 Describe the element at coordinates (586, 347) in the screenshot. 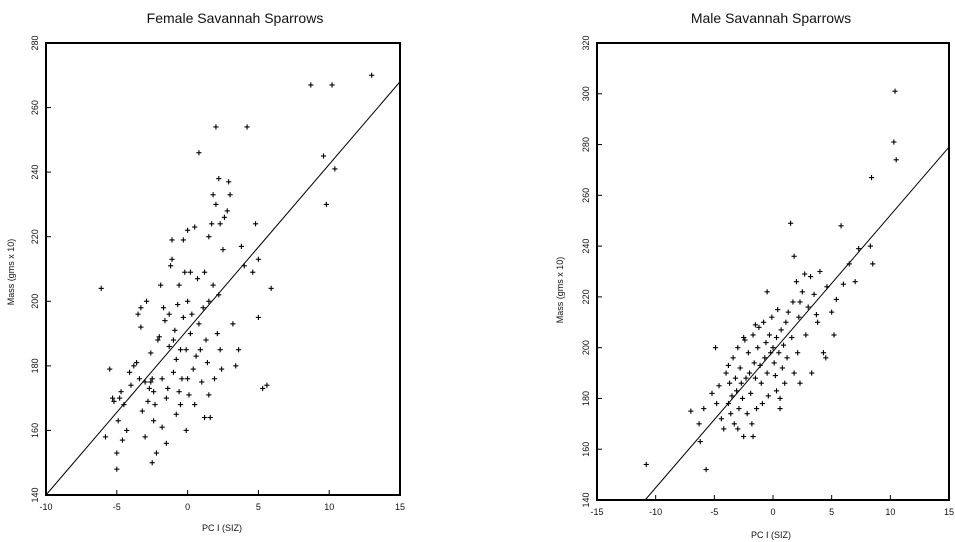

I see `y-tick-label: 200` at that location.